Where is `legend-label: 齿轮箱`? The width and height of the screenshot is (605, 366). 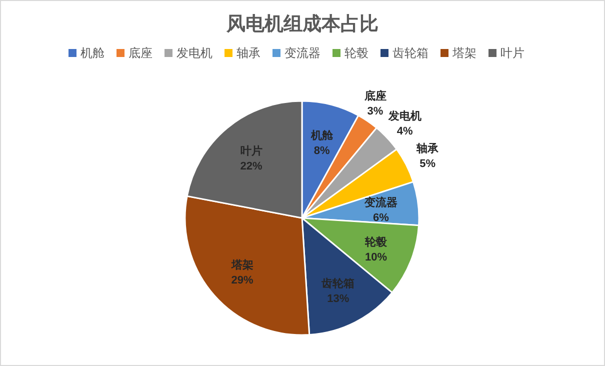 legend-label: 齿轮箱 is located at coordinates (410, 53).